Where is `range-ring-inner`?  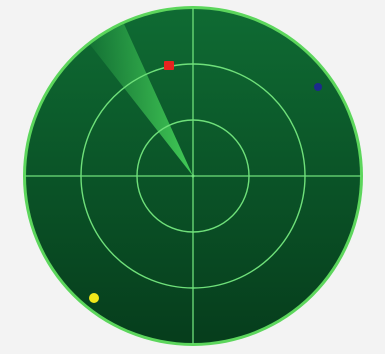
range-ring-inner is located at coordinates (193, 176).